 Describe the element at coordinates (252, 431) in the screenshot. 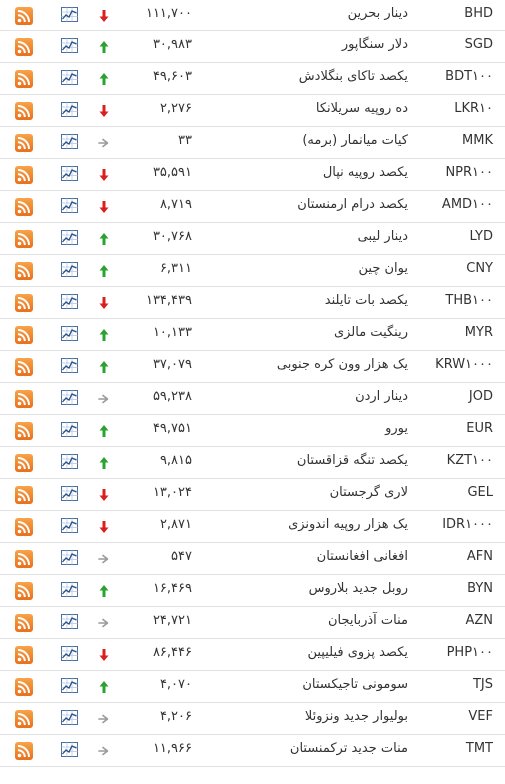

I see `table-row: ۴۹,۷۵۱ یورو EUR` at that location.